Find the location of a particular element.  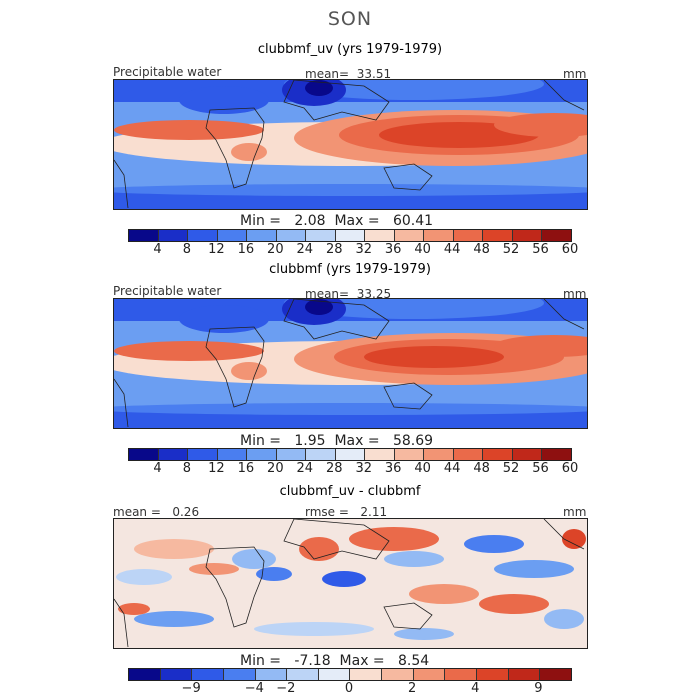

panel-1-minmax: Min = 2.08 Max = 60.41 is located at coordinates (337, 221).